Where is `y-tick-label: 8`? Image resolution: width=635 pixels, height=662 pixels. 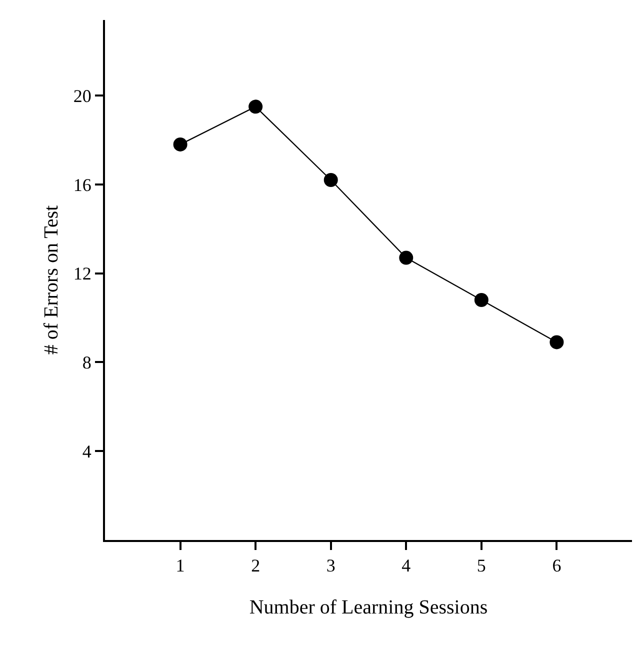
y-tick-label: 8 is located at coordinates (87, 362).